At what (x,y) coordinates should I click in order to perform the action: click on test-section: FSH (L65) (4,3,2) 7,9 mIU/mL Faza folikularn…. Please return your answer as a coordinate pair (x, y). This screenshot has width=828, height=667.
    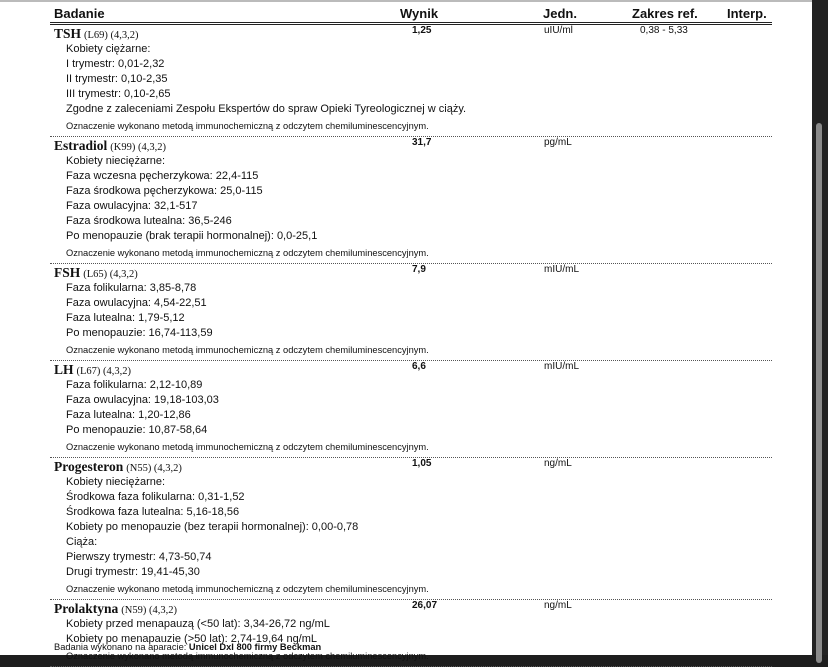
    Looking at the image, I should click on (411, 312).